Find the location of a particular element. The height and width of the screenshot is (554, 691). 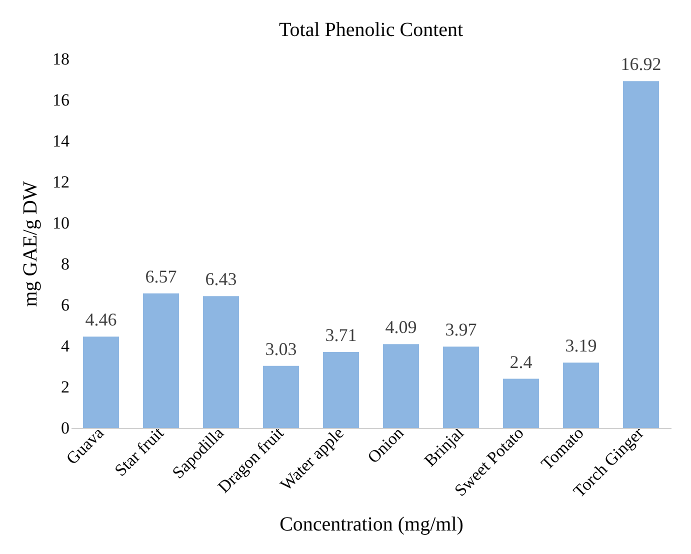

data-label: 3.71 is located at coordinates (341, 334).